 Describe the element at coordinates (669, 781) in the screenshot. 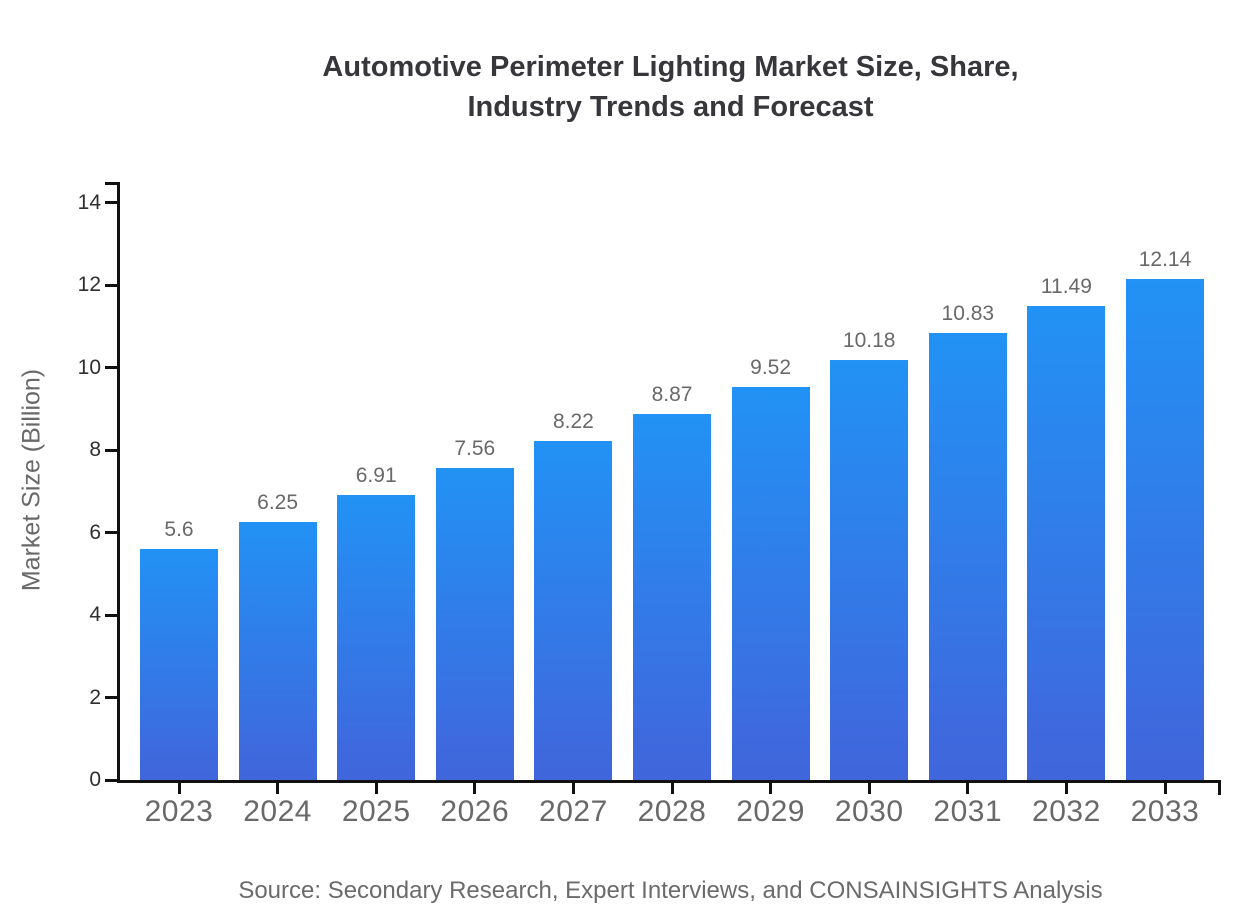

I see `x-axis-line` at that location.